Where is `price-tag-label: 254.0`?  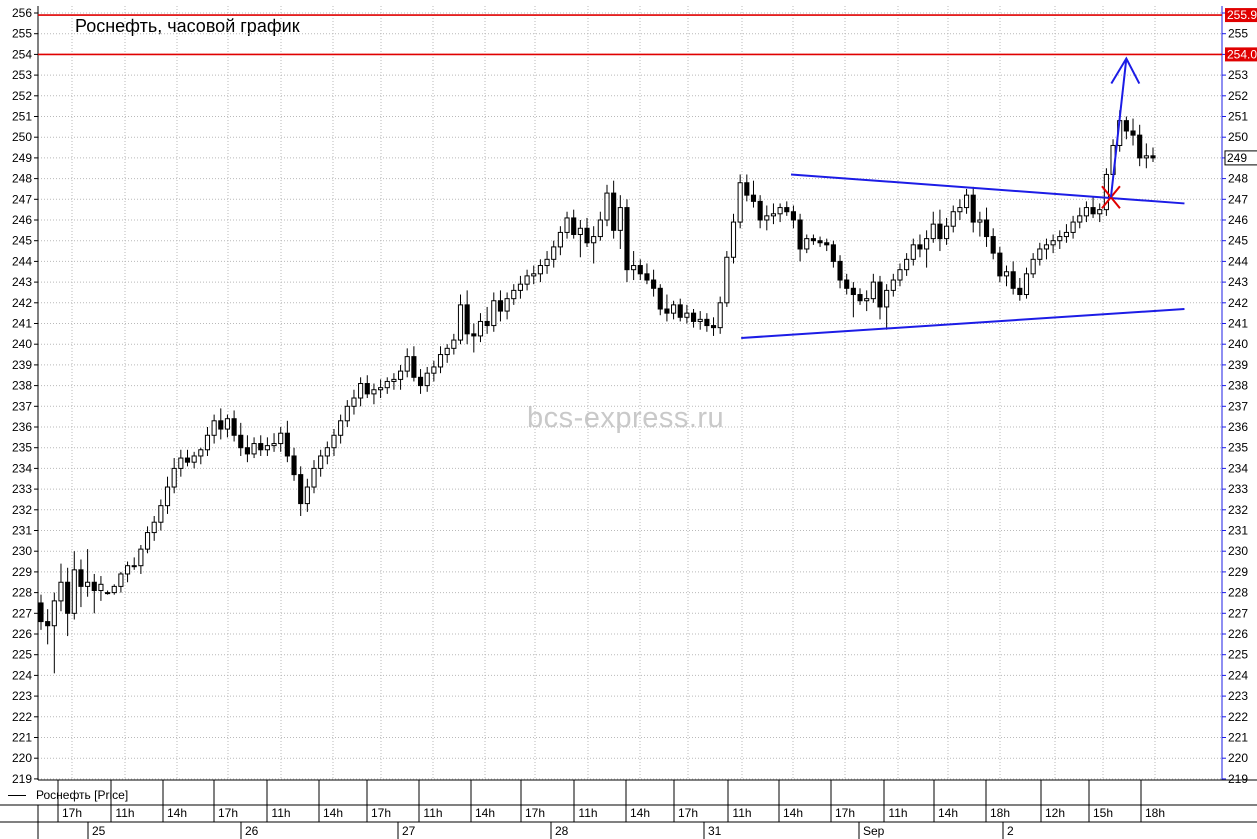 price-tag-label: 254.0 is located at coordinates (1242, 54).